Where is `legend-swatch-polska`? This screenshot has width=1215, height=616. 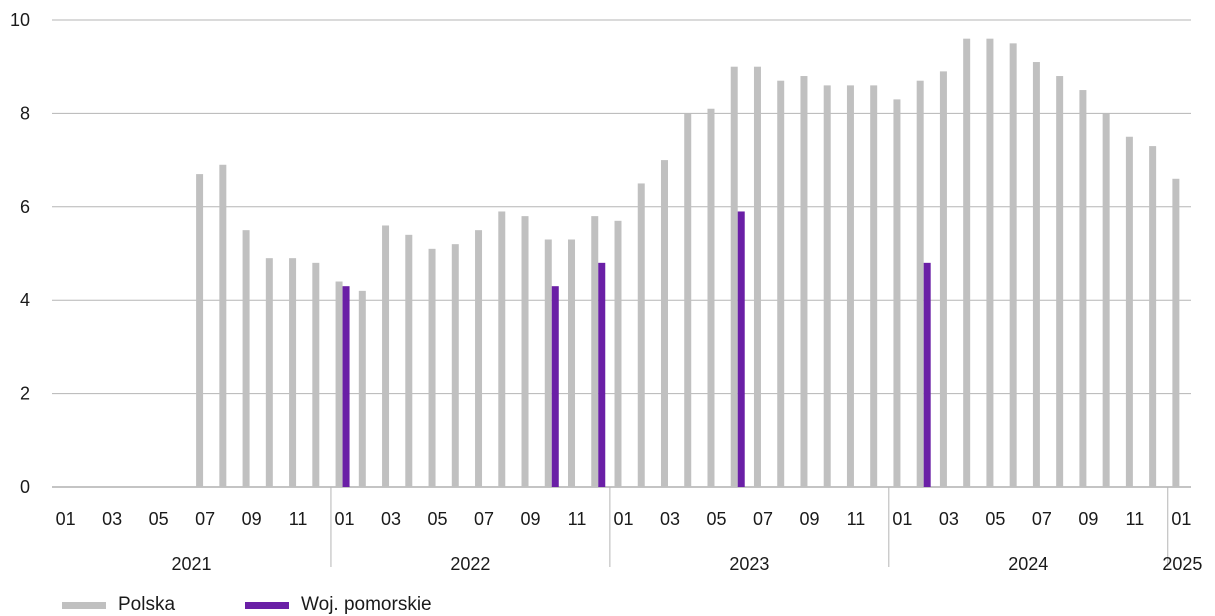
legend-swatch-polska is located at coordinates (84, 605).